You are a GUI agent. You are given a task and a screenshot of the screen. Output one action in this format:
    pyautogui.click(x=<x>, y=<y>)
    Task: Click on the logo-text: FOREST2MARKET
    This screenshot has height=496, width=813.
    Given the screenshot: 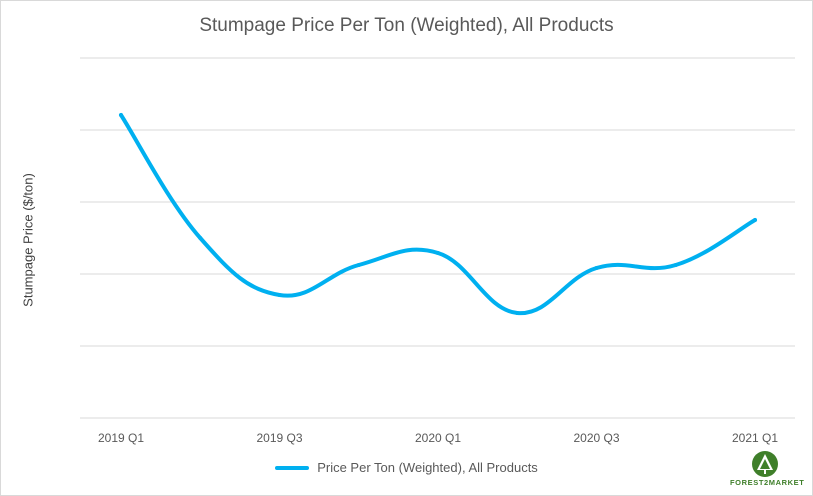 What is the action you would take?
    pyautogui.click(x=767, y=482)
    